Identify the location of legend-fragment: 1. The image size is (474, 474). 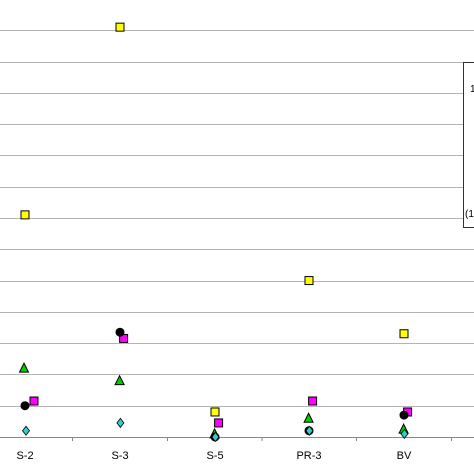
(472, 89).